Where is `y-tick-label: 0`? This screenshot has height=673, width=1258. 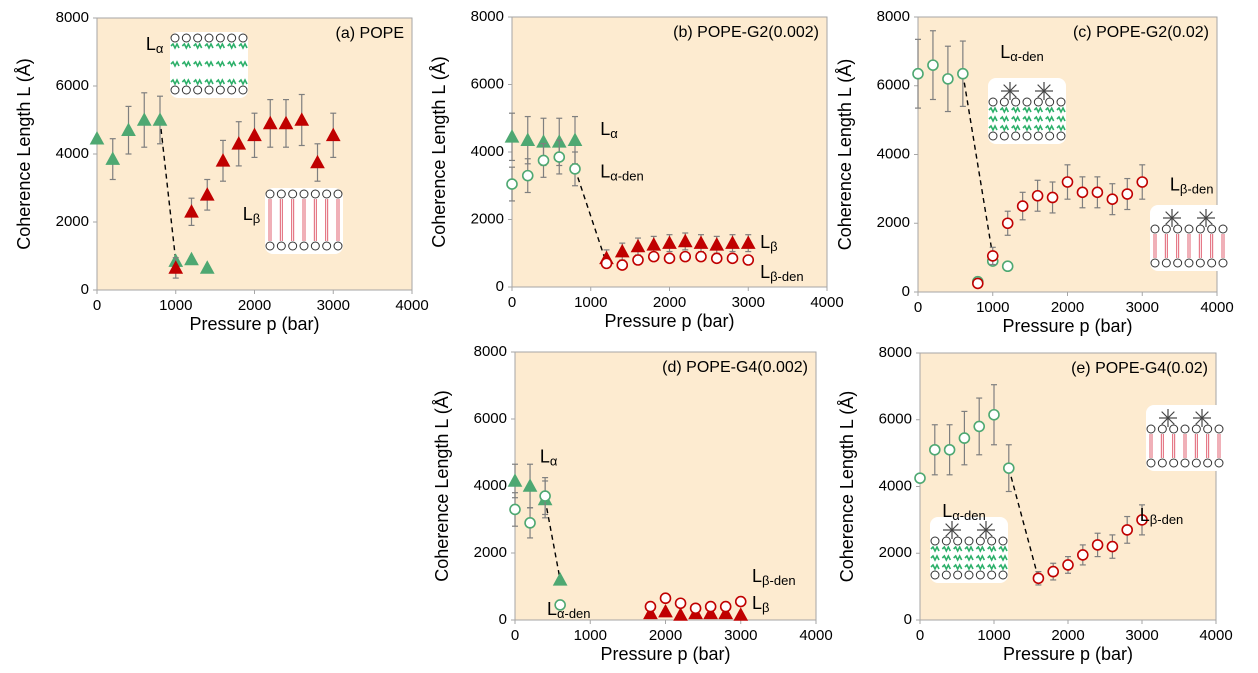
y-tick-label: 0 is located at coordinates (906, 291).